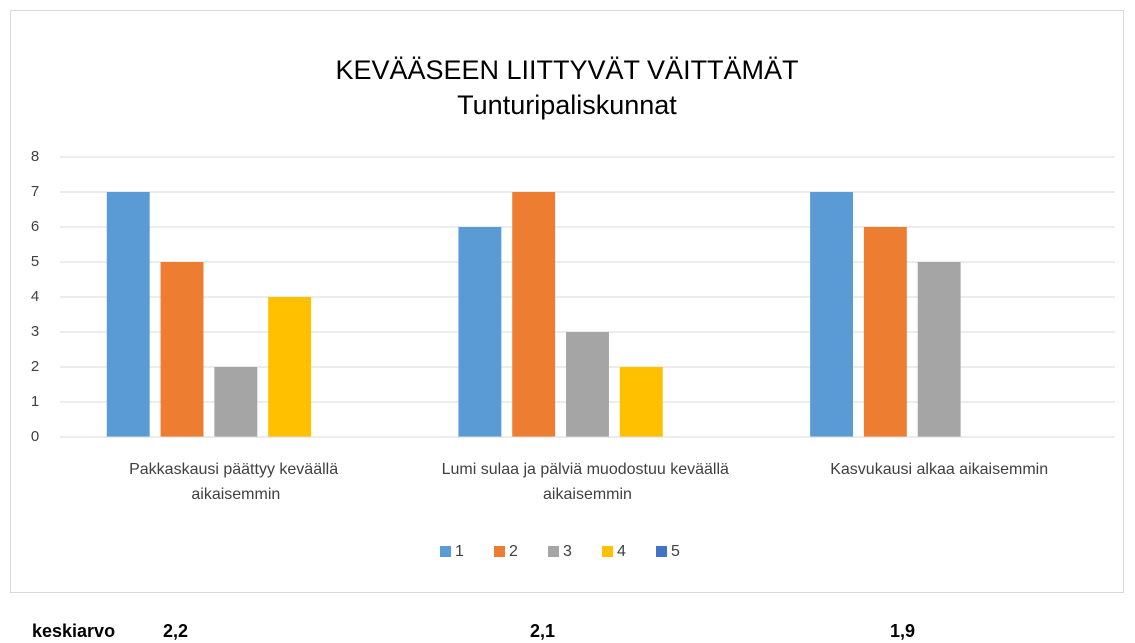 This screenshot has width=1135, height=643. What do you see at coordinates (459, 551) in the screenshot?
I see `legend-label: 1` at bounding box center [459, 551].